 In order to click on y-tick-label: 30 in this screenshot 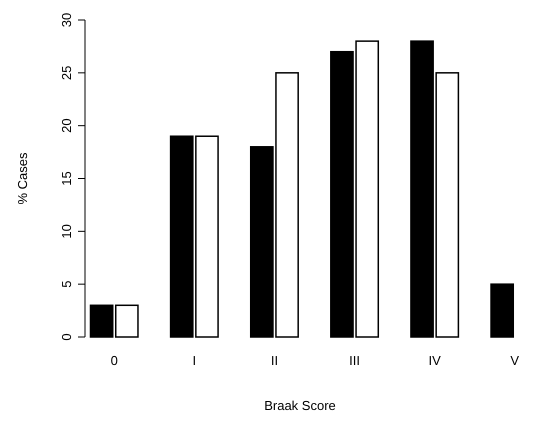, I will do `click(66, 20)`.